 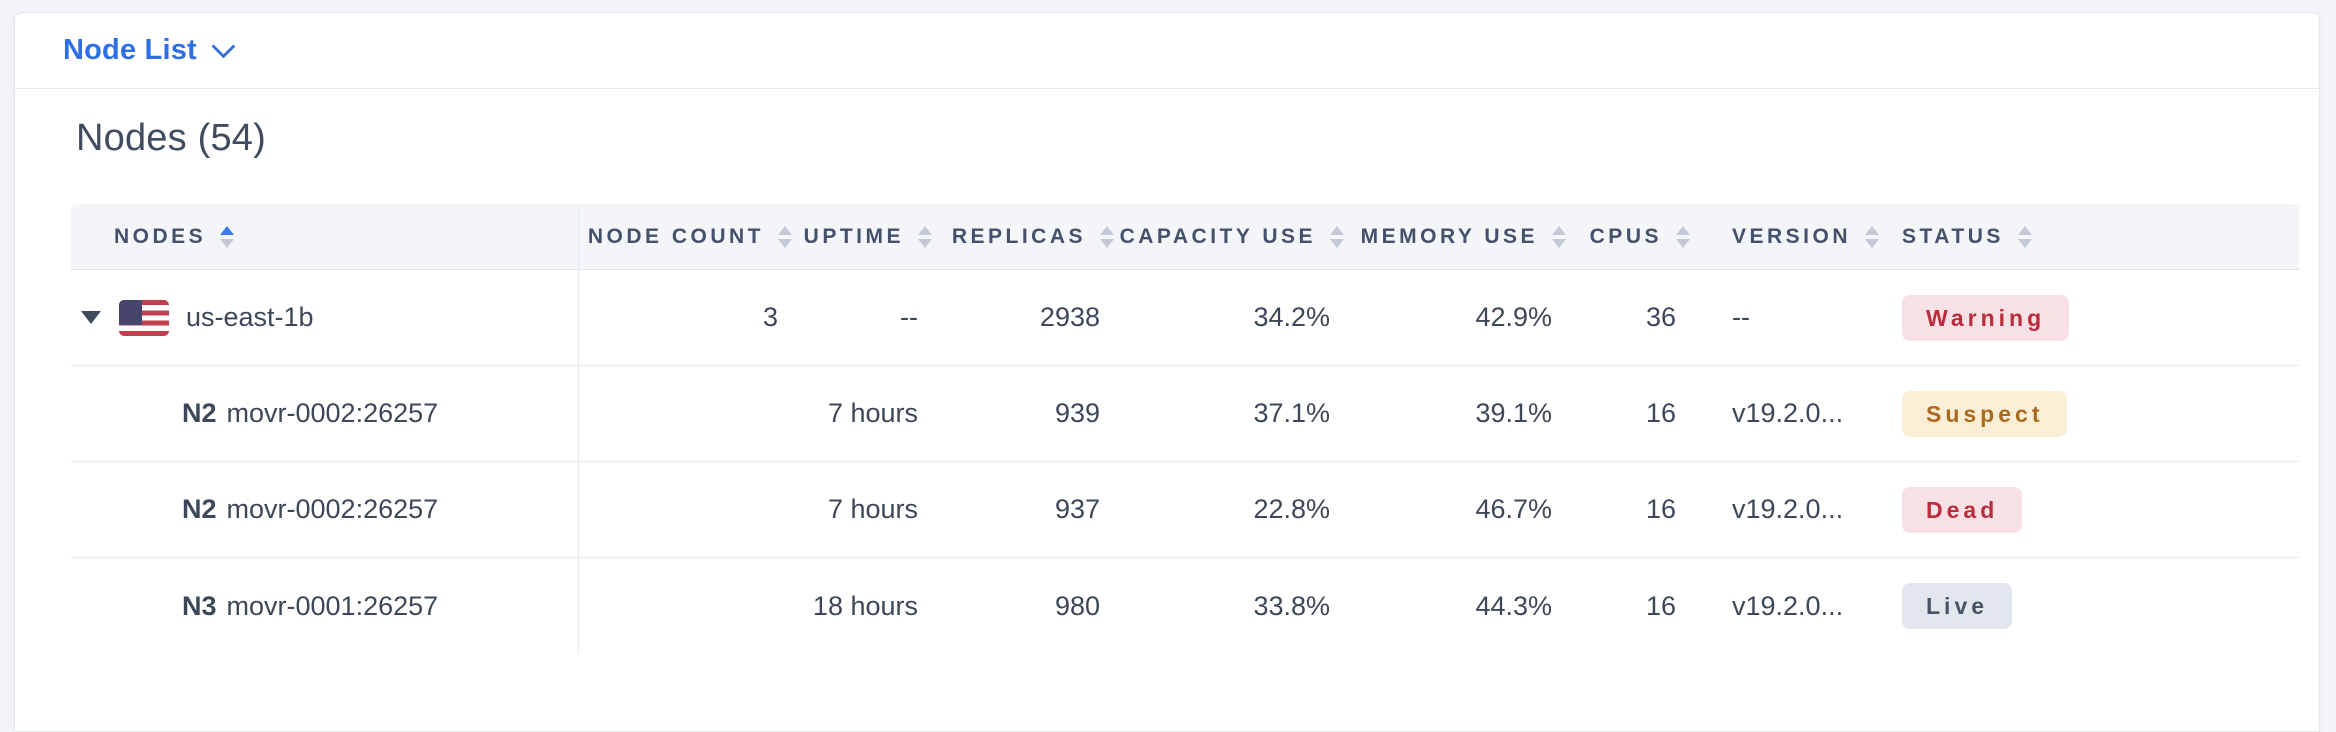 What do you see at coordinates (130, 50) in the screenshot?
I see `view-selector-label: Node List` at bounding box center [130, 50].